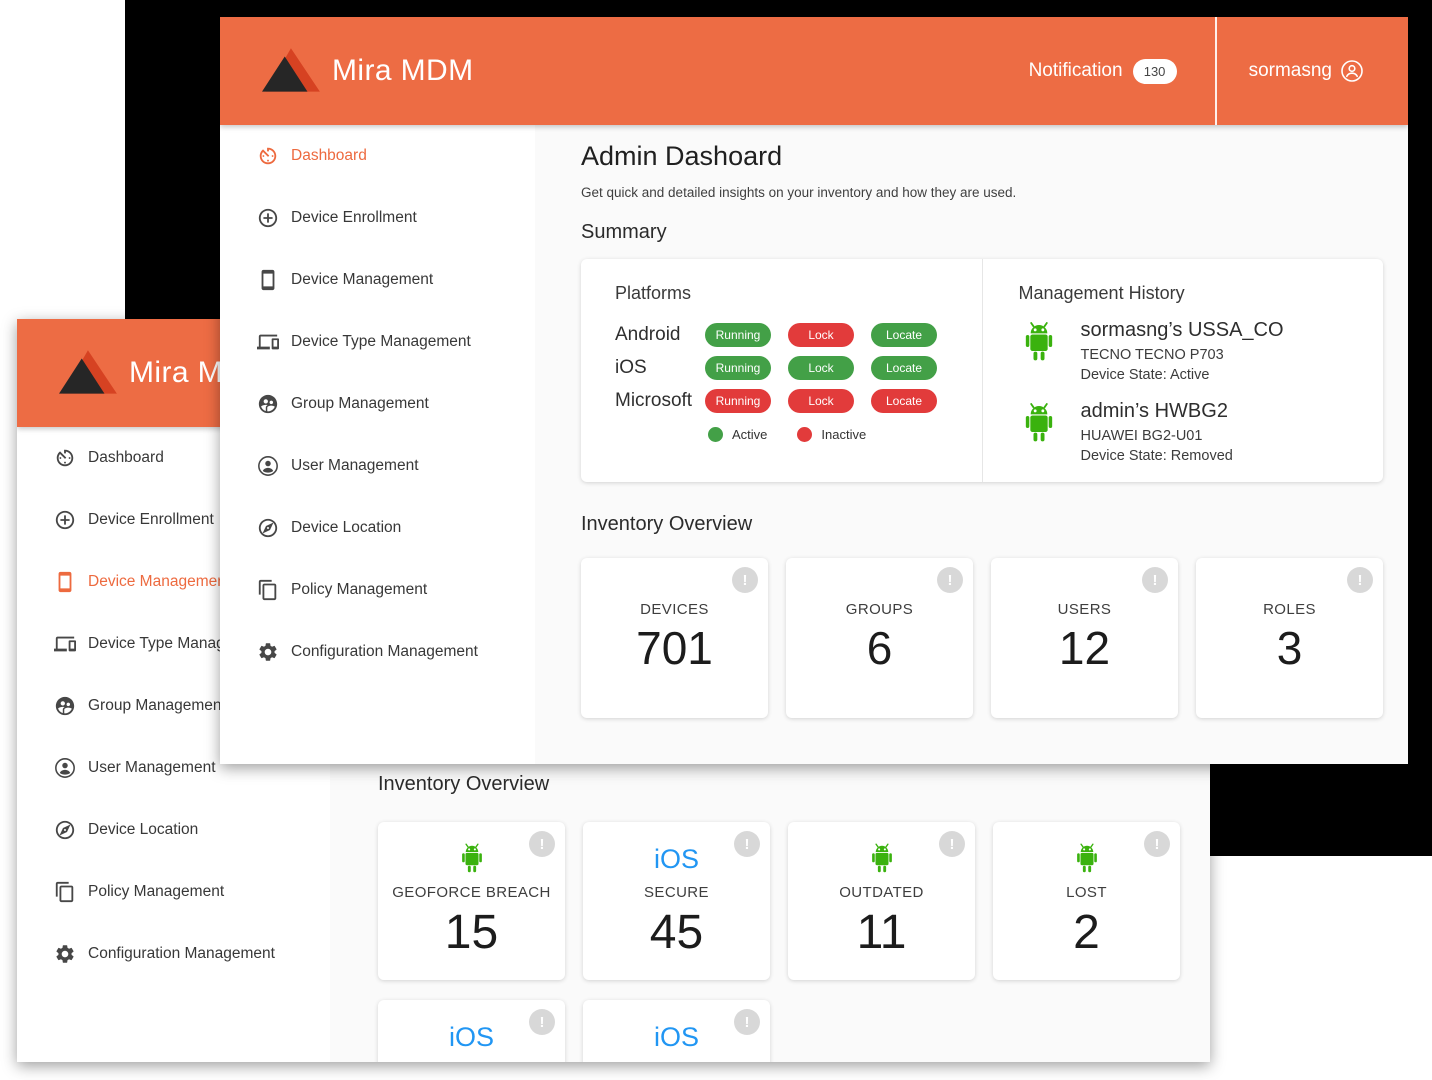 The height and width of the screenshot is (1080, 1432). Describe the element at coordinates (65, 520) in the screenshot. I see `add-circle-icon` at that location.